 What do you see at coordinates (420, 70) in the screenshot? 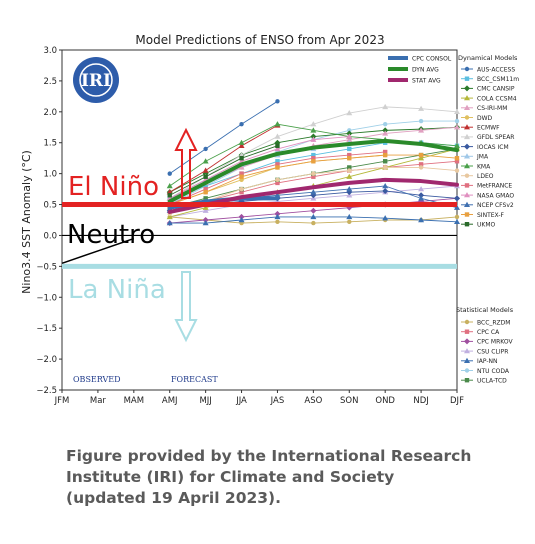
I see `legend-averages: CPC CONSOL DYN AVG STAT AVG` at bounding box center [420, 70].